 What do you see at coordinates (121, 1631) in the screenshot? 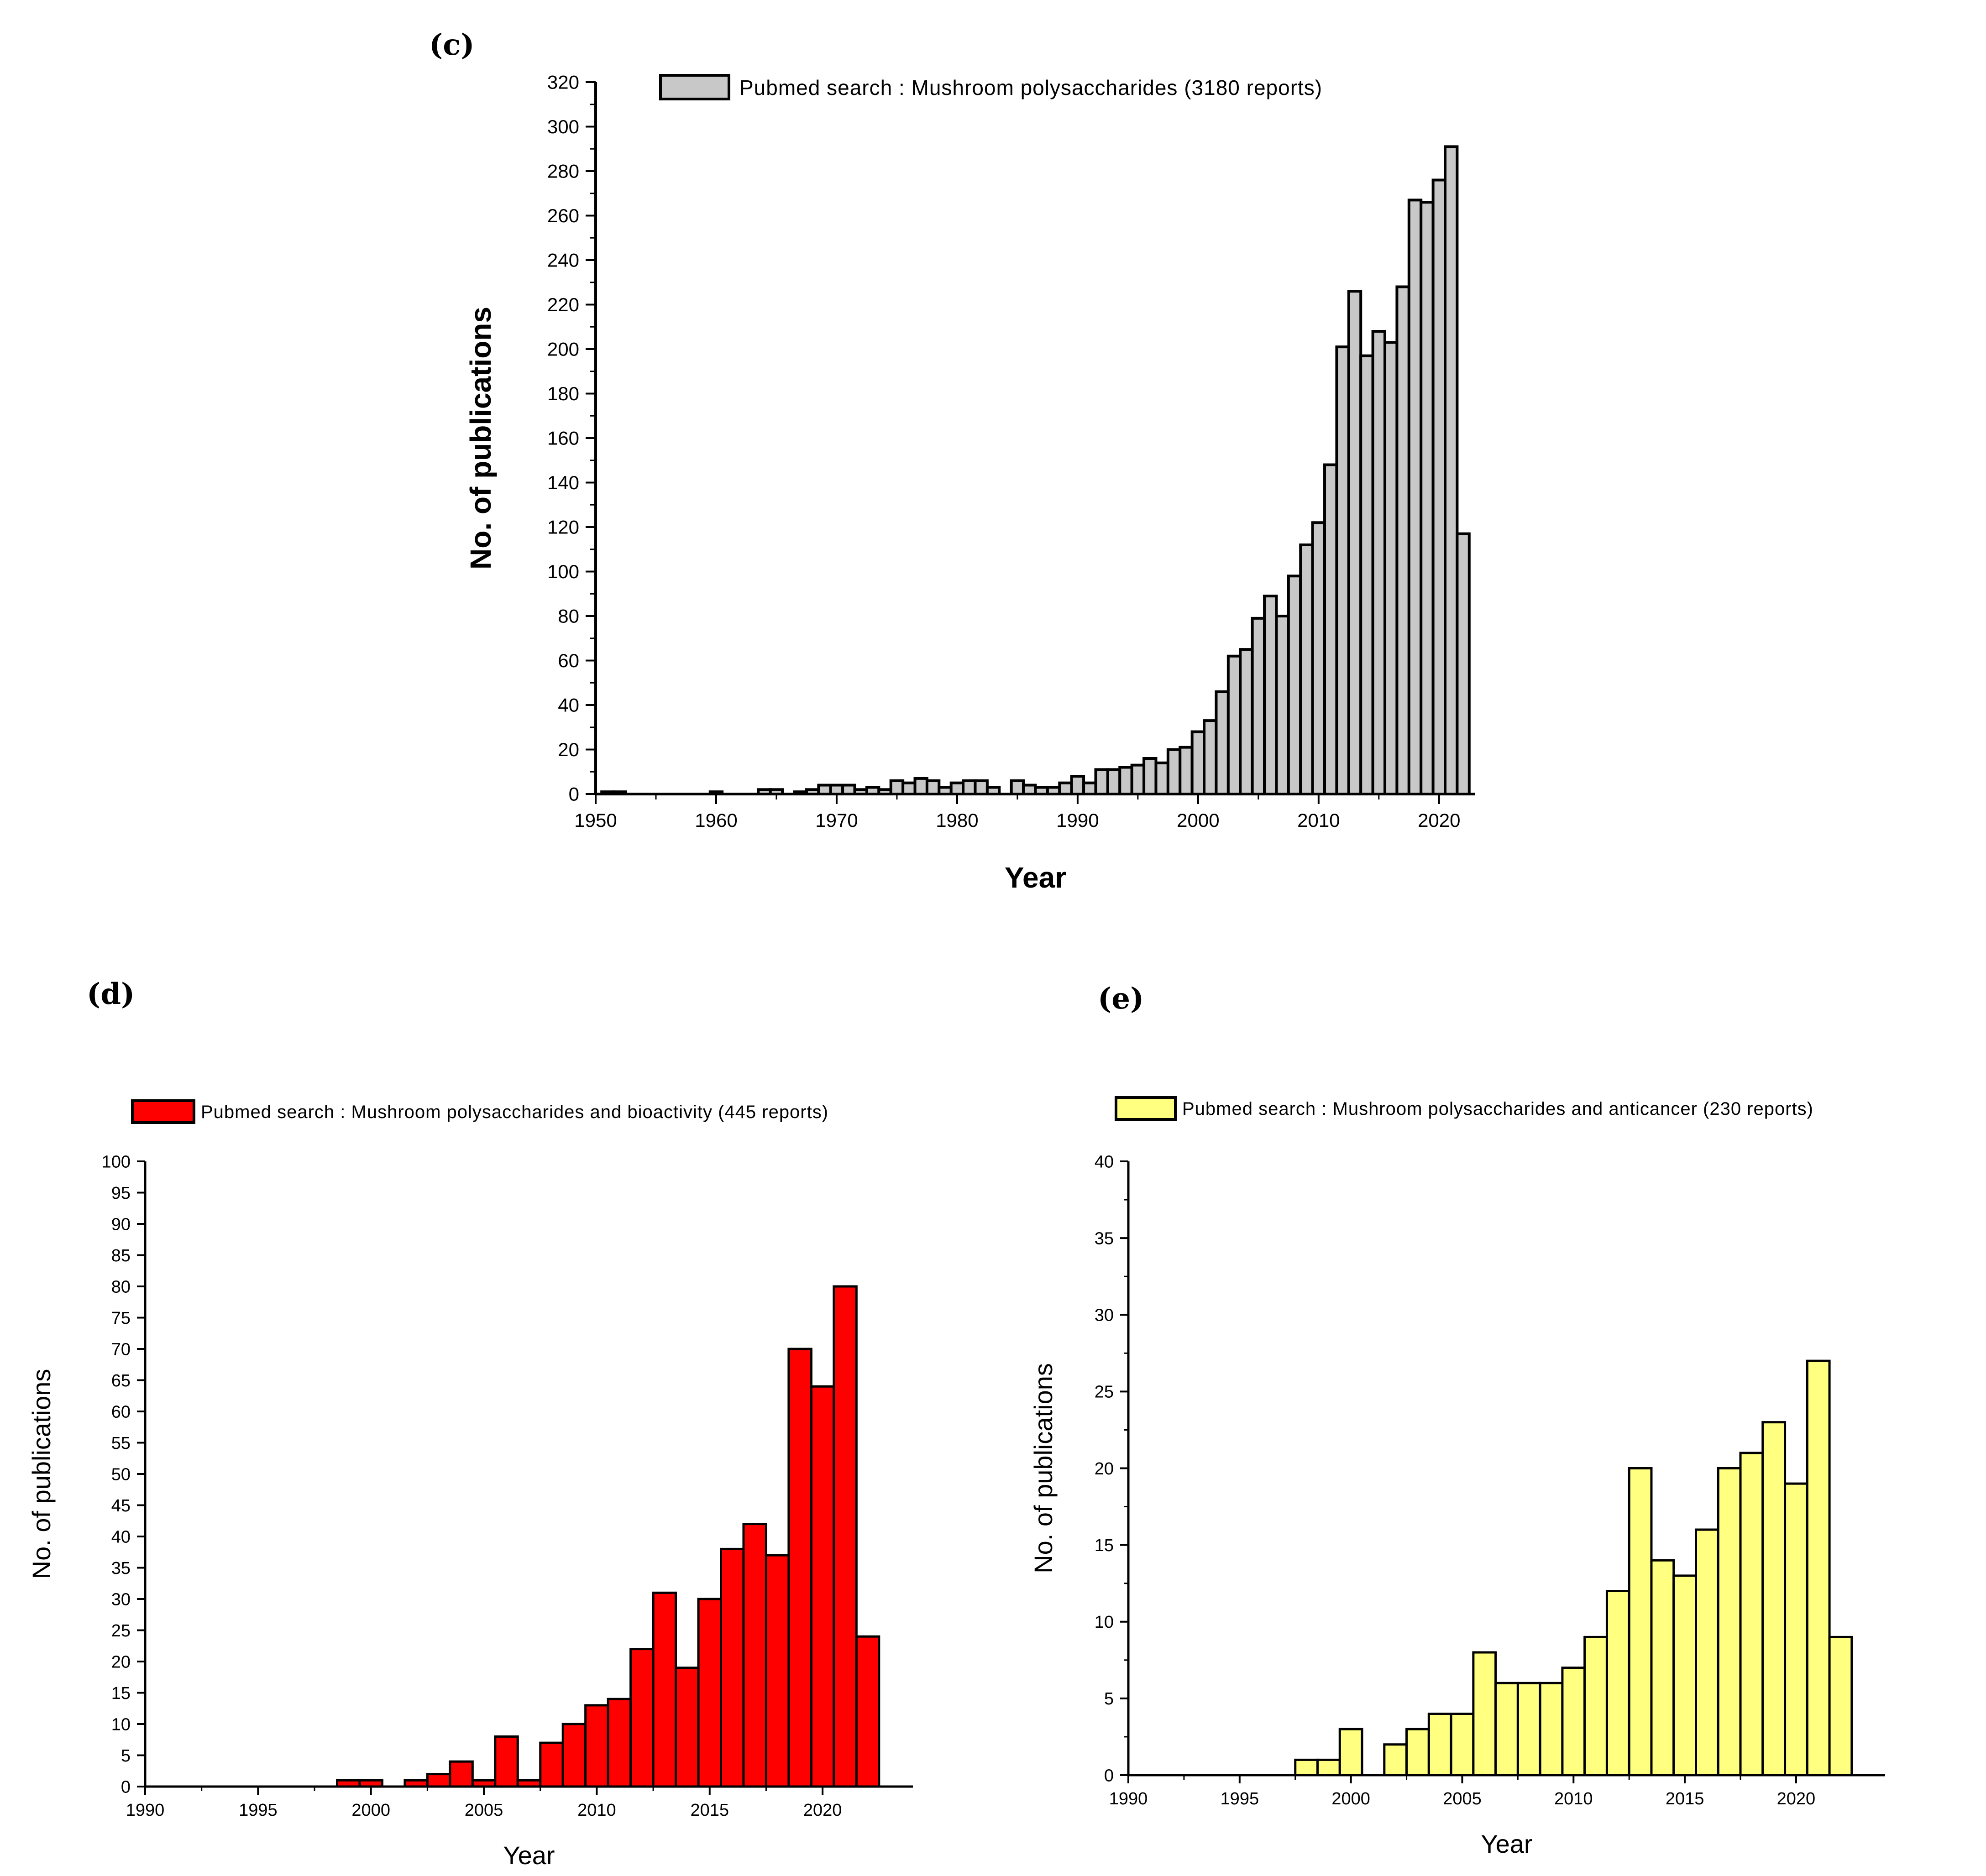
I see `y-tick-label: 25` at bounding box center [121, 1631].